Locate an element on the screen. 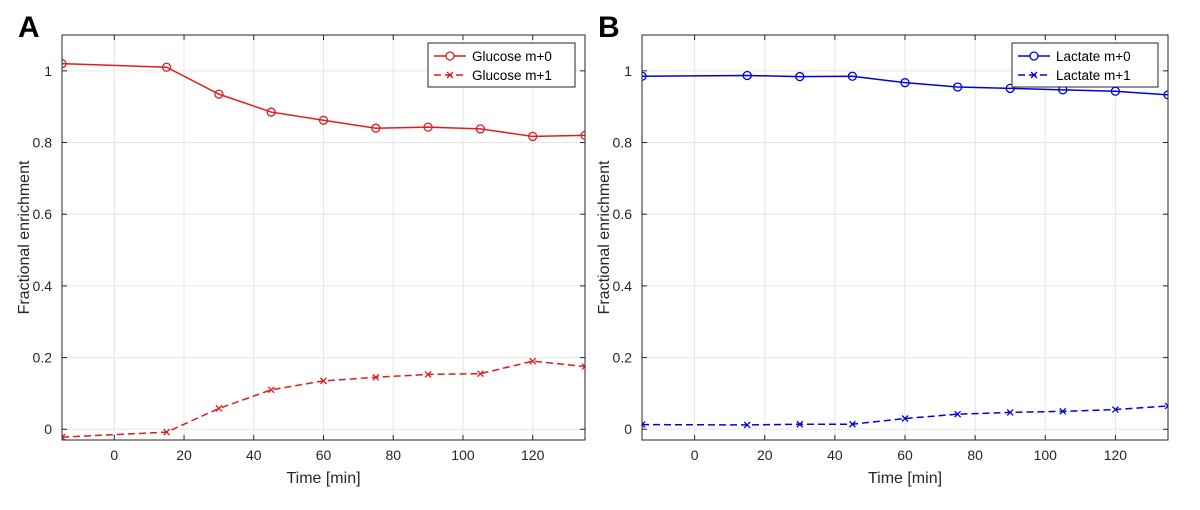 The height and width of the screenshot is (510, 1200). legend: Glucose m+0 Glucose m+1 is located at coordinates (501, 65).